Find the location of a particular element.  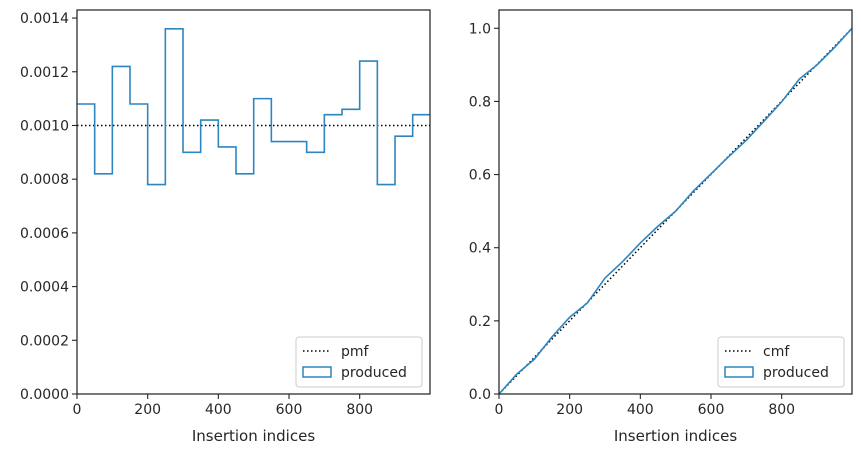

pmf-y-tick-label: 0.0004 is located at coordinates (44, 288).